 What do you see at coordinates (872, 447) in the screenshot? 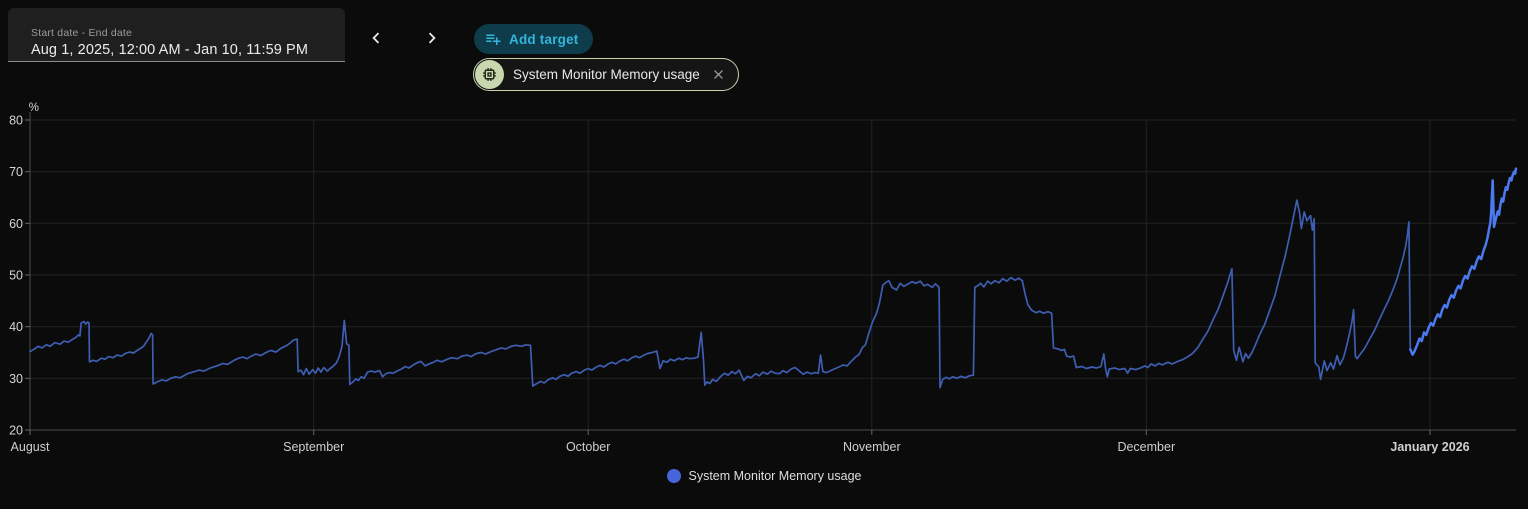
I see `x-axis-tick-label: November` at bounding box center [872, 447].